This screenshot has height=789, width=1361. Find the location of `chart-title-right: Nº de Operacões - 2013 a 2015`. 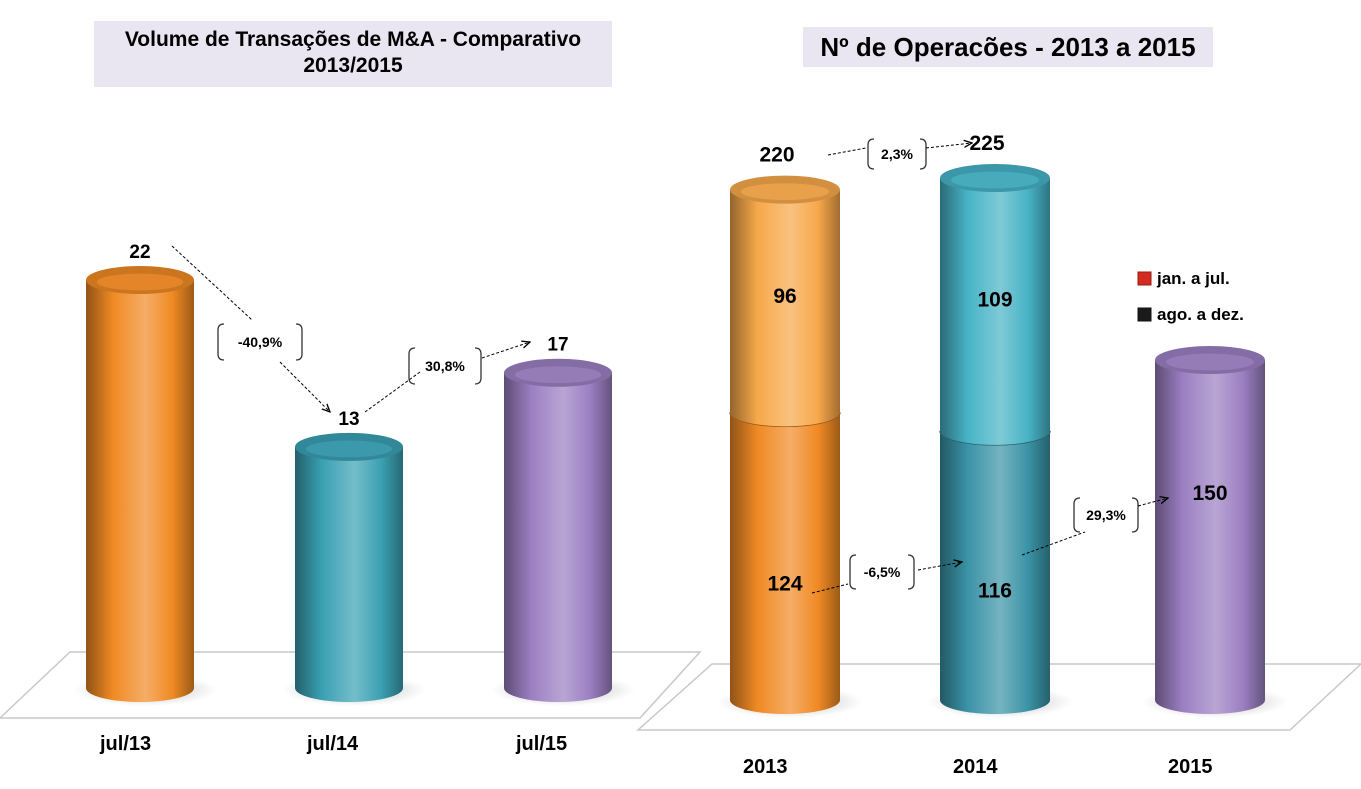

chart-title-right: Nº de Operacões - 2013 a 2015 is located at coordinates (1008, 47).